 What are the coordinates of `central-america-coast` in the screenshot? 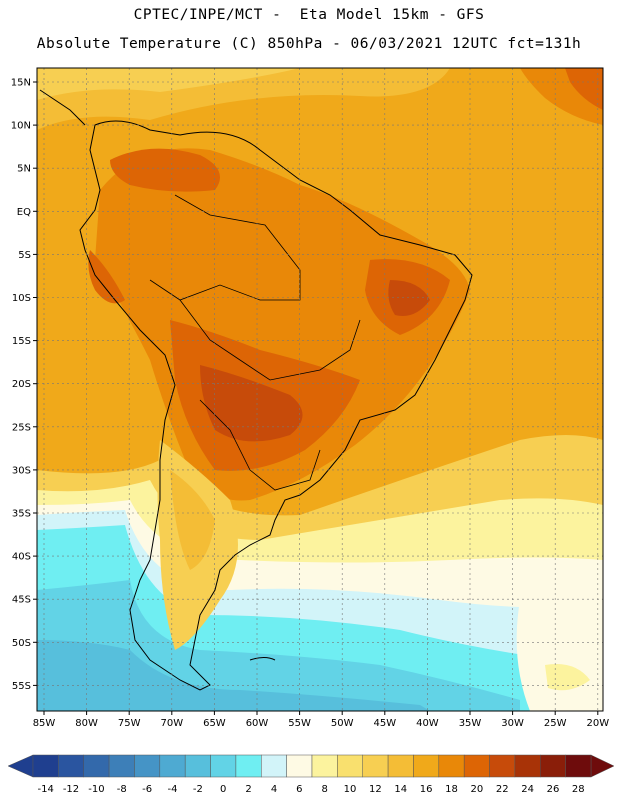 It's located at (62, 107).